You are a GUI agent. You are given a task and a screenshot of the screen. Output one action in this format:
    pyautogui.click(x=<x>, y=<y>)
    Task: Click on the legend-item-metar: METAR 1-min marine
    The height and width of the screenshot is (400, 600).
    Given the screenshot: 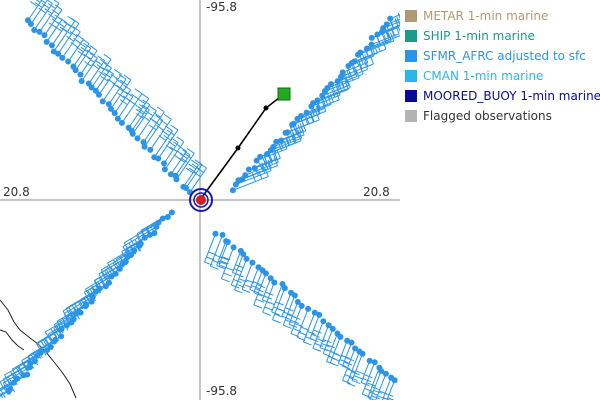 What is the action you would take?
    pyautogui.click(x=502, y=16)
    